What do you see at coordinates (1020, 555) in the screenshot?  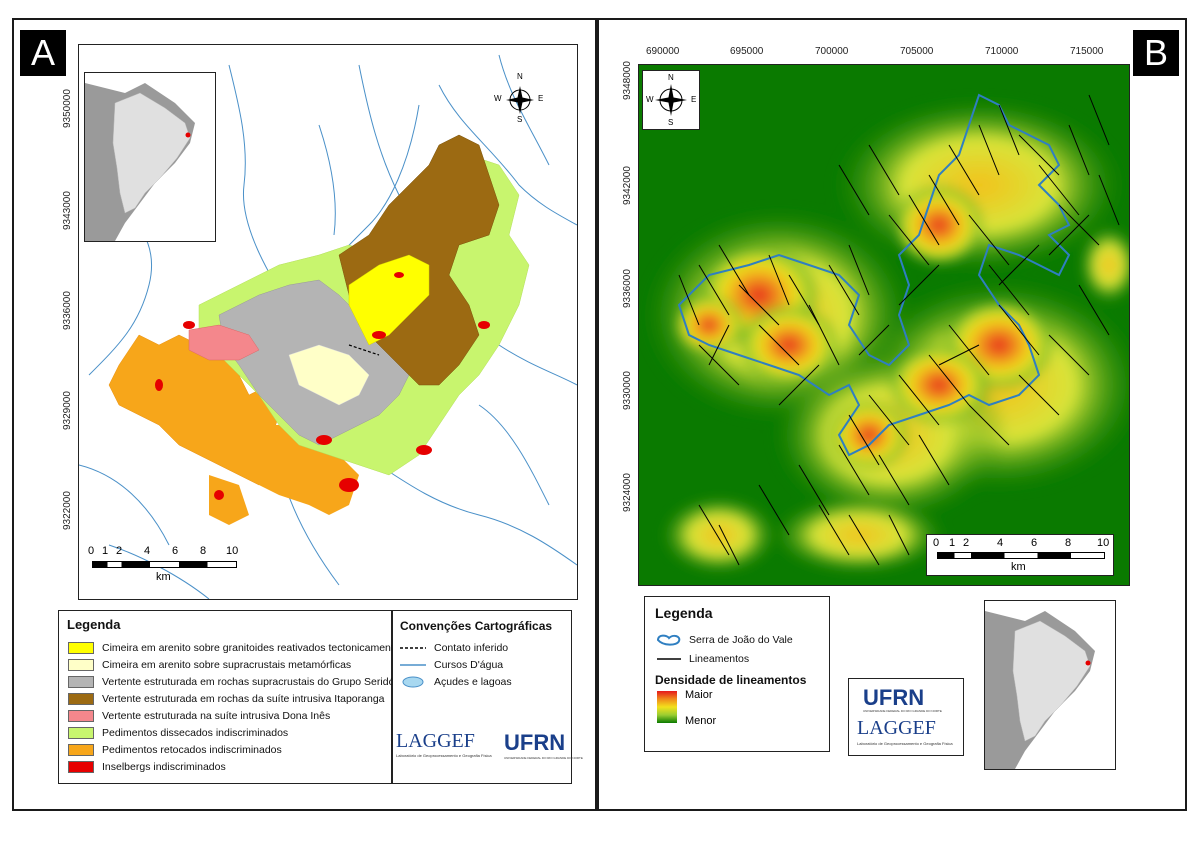 I see `panel-b-scale-bar: 0 1 2 4 6 8 10 km` at bounding box center [1020, 555].